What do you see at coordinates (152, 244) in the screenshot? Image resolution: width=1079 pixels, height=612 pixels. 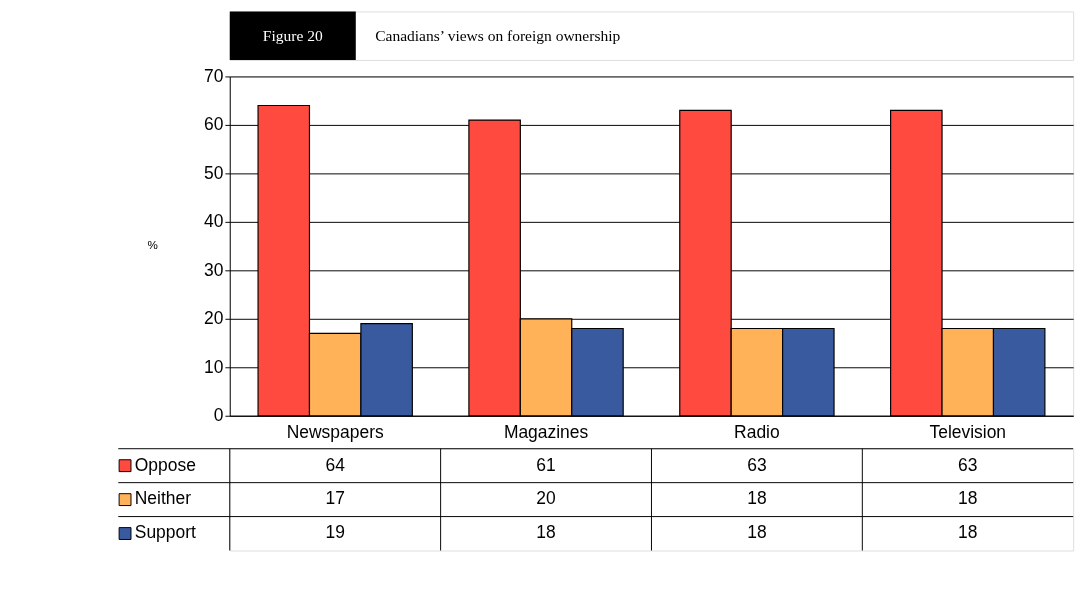 I see `y-axis-title: %` at bounding box center [152, 244].